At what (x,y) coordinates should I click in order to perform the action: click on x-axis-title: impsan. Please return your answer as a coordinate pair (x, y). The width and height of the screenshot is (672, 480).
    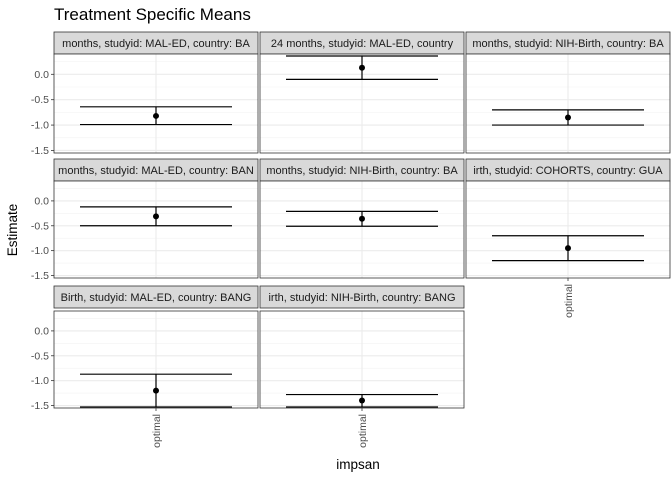
    Looking at the image, I should click on (358, 464).